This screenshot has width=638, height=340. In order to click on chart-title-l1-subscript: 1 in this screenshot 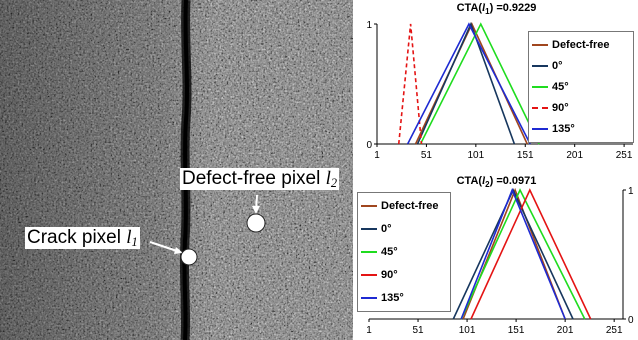, I will do `click(487, 12)`.